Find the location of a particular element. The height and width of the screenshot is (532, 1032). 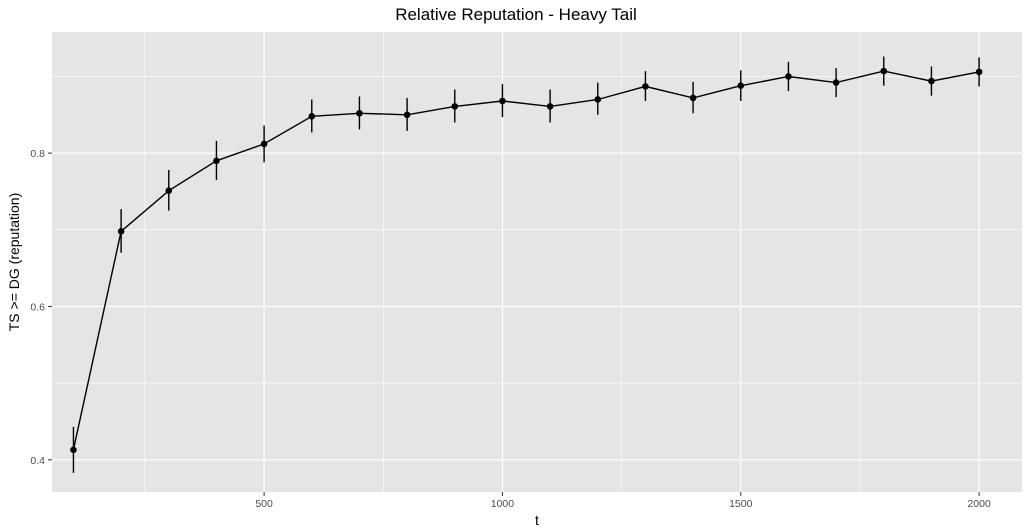

x-tick-label: 2000 is located at coordinates (979, 504).